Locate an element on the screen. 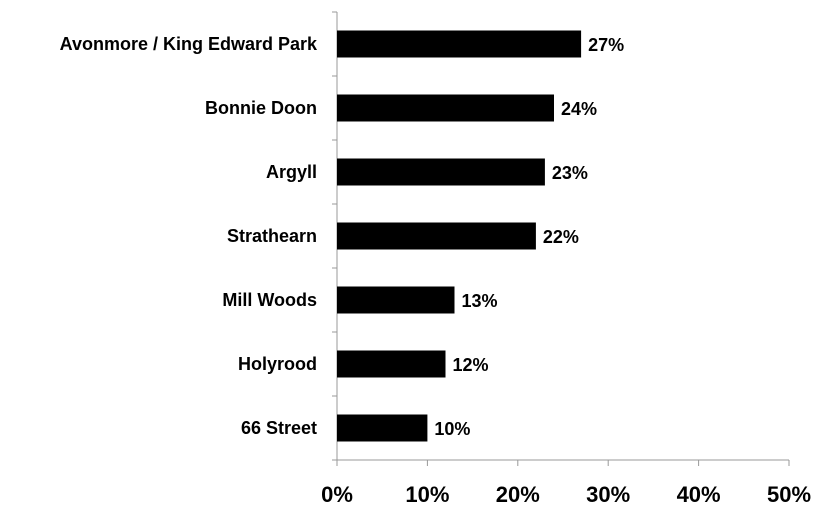 This screenshot has width=817, height=508. value-label: 23% is located at coordinates (570, 173).